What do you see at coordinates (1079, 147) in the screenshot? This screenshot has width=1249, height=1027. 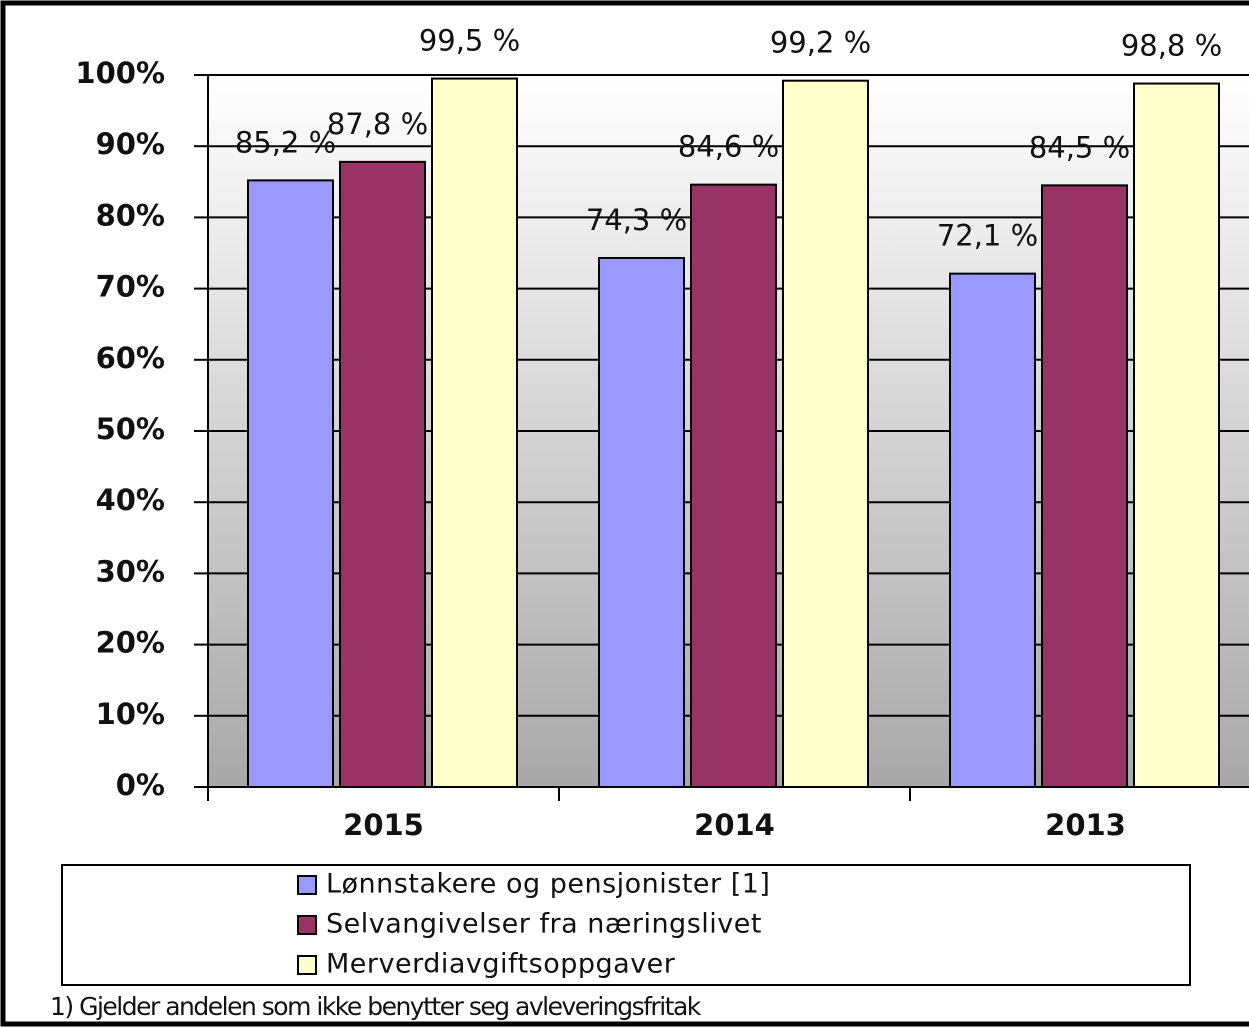 I see `value-label: 84,5 %` at bounding box center [1079, 147].